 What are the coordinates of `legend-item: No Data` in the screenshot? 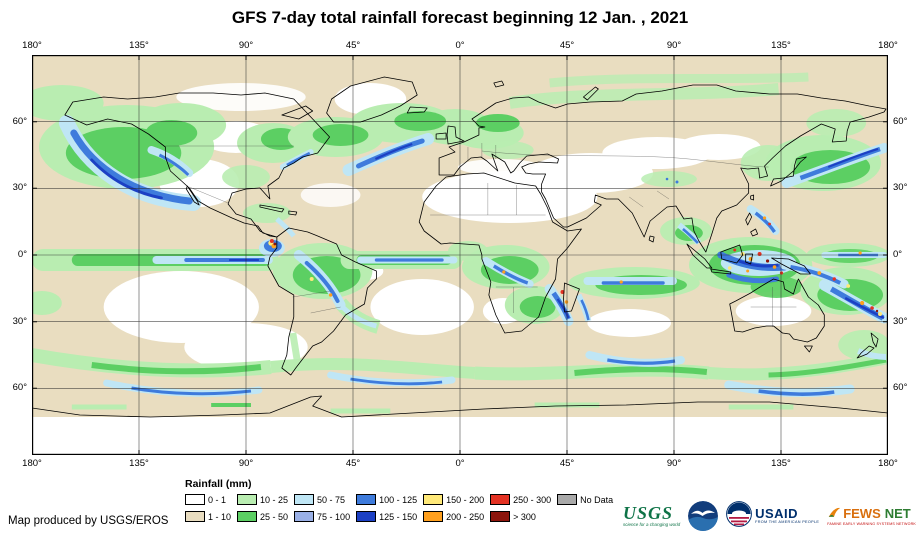 It's located at (585, 499).